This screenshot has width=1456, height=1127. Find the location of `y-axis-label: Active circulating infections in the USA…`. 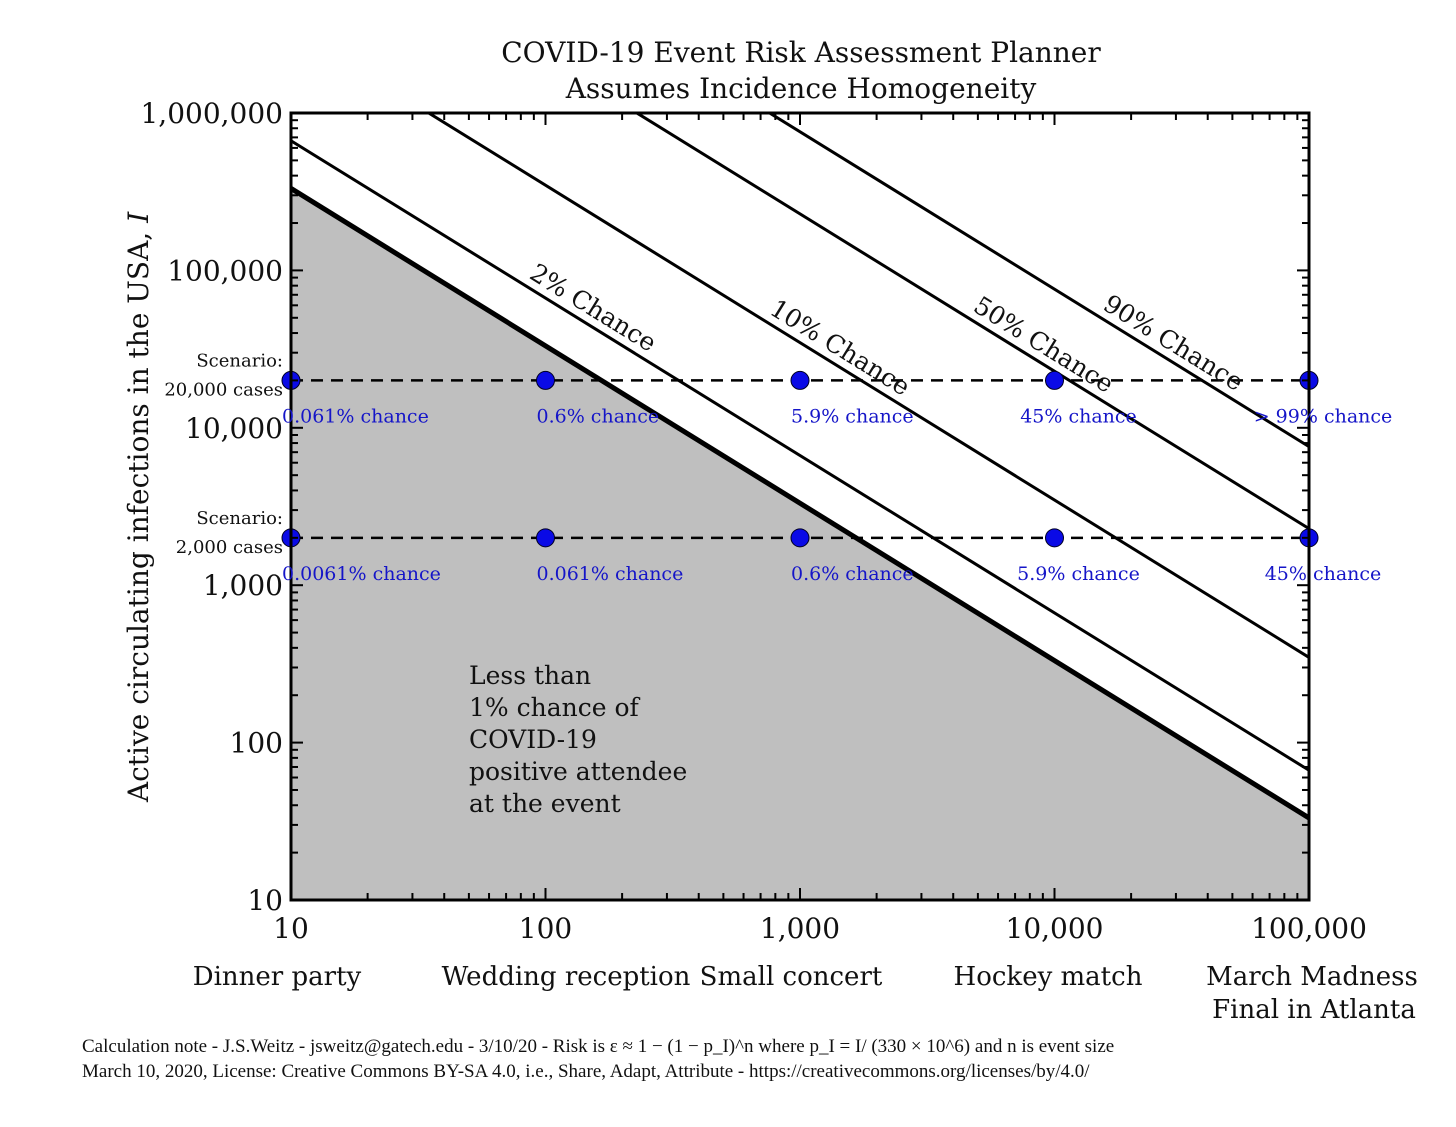

y-axis-label: Active circulating infections in the USA… is located at coordinates (138, 507).